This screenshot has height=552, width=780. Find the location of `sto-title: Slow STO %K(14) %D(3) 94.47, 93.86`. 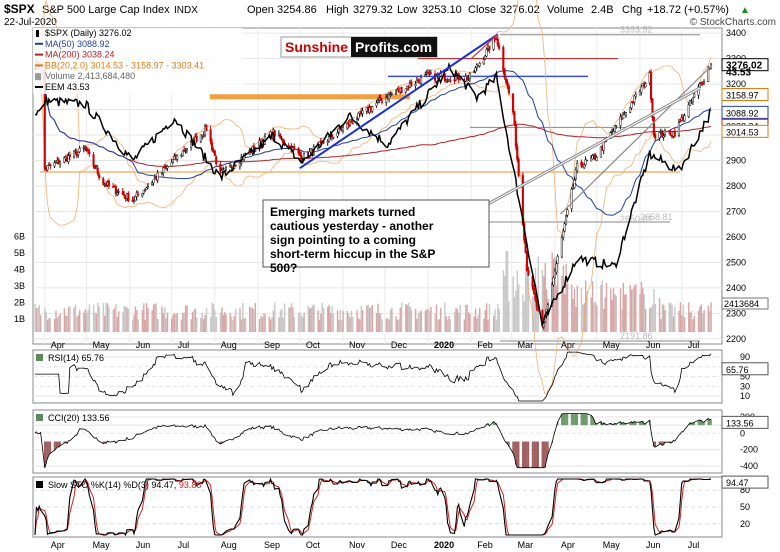

sto-title: Slow STO %K(14) %D(3) 94.47, 93.86 is located at coordinates (124, 485).